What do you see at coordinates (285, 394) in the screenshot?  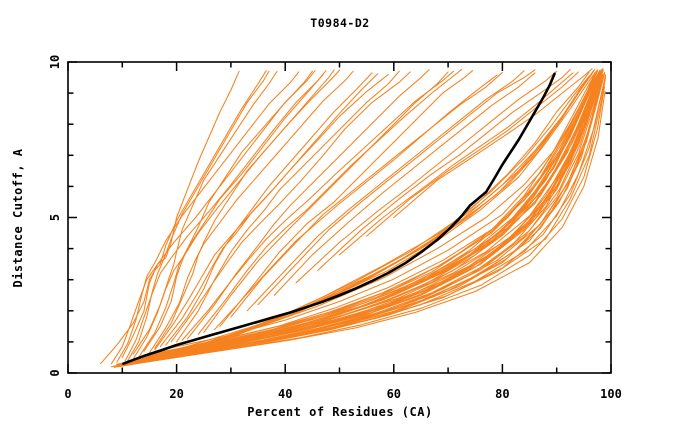 I see `x-tick-label: 40` at bounding box center [285, 394].